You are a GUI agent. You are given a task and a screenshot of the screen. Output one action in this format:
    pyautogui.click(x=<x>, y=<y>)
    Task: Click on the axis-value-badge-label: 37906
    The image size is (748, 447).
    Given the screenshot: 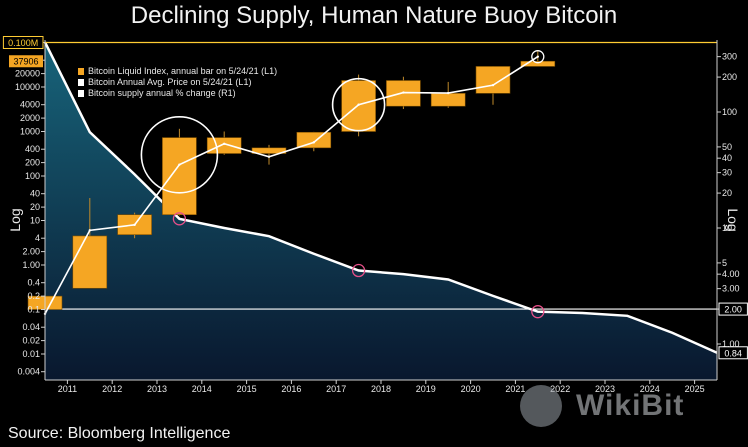 What is the action you would take?
    pyautogui.click(x=25, y=62)
    